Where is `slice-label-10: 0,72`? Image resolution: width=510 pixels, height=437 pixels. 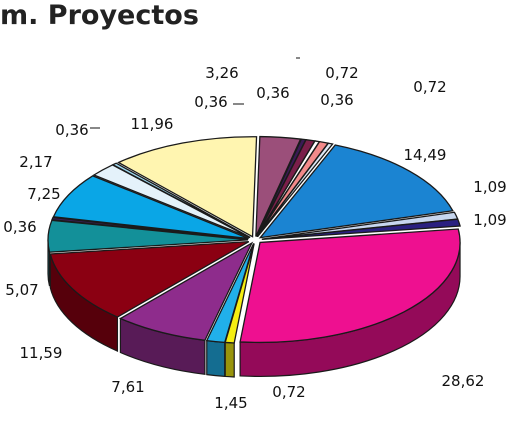
slice-label-10: 0,72 is located at coordinates (288, 392).